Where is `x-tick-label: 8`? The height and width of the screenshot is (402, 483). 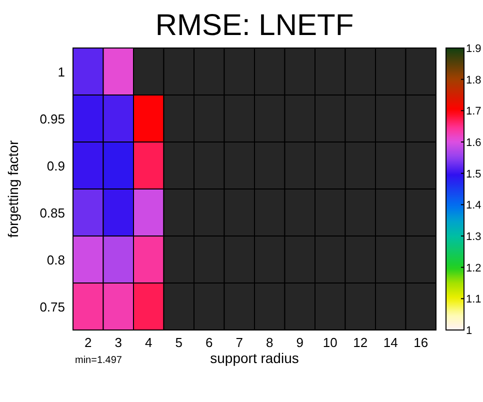
x-tick-label: 8 is located at coordinates (270, 342).